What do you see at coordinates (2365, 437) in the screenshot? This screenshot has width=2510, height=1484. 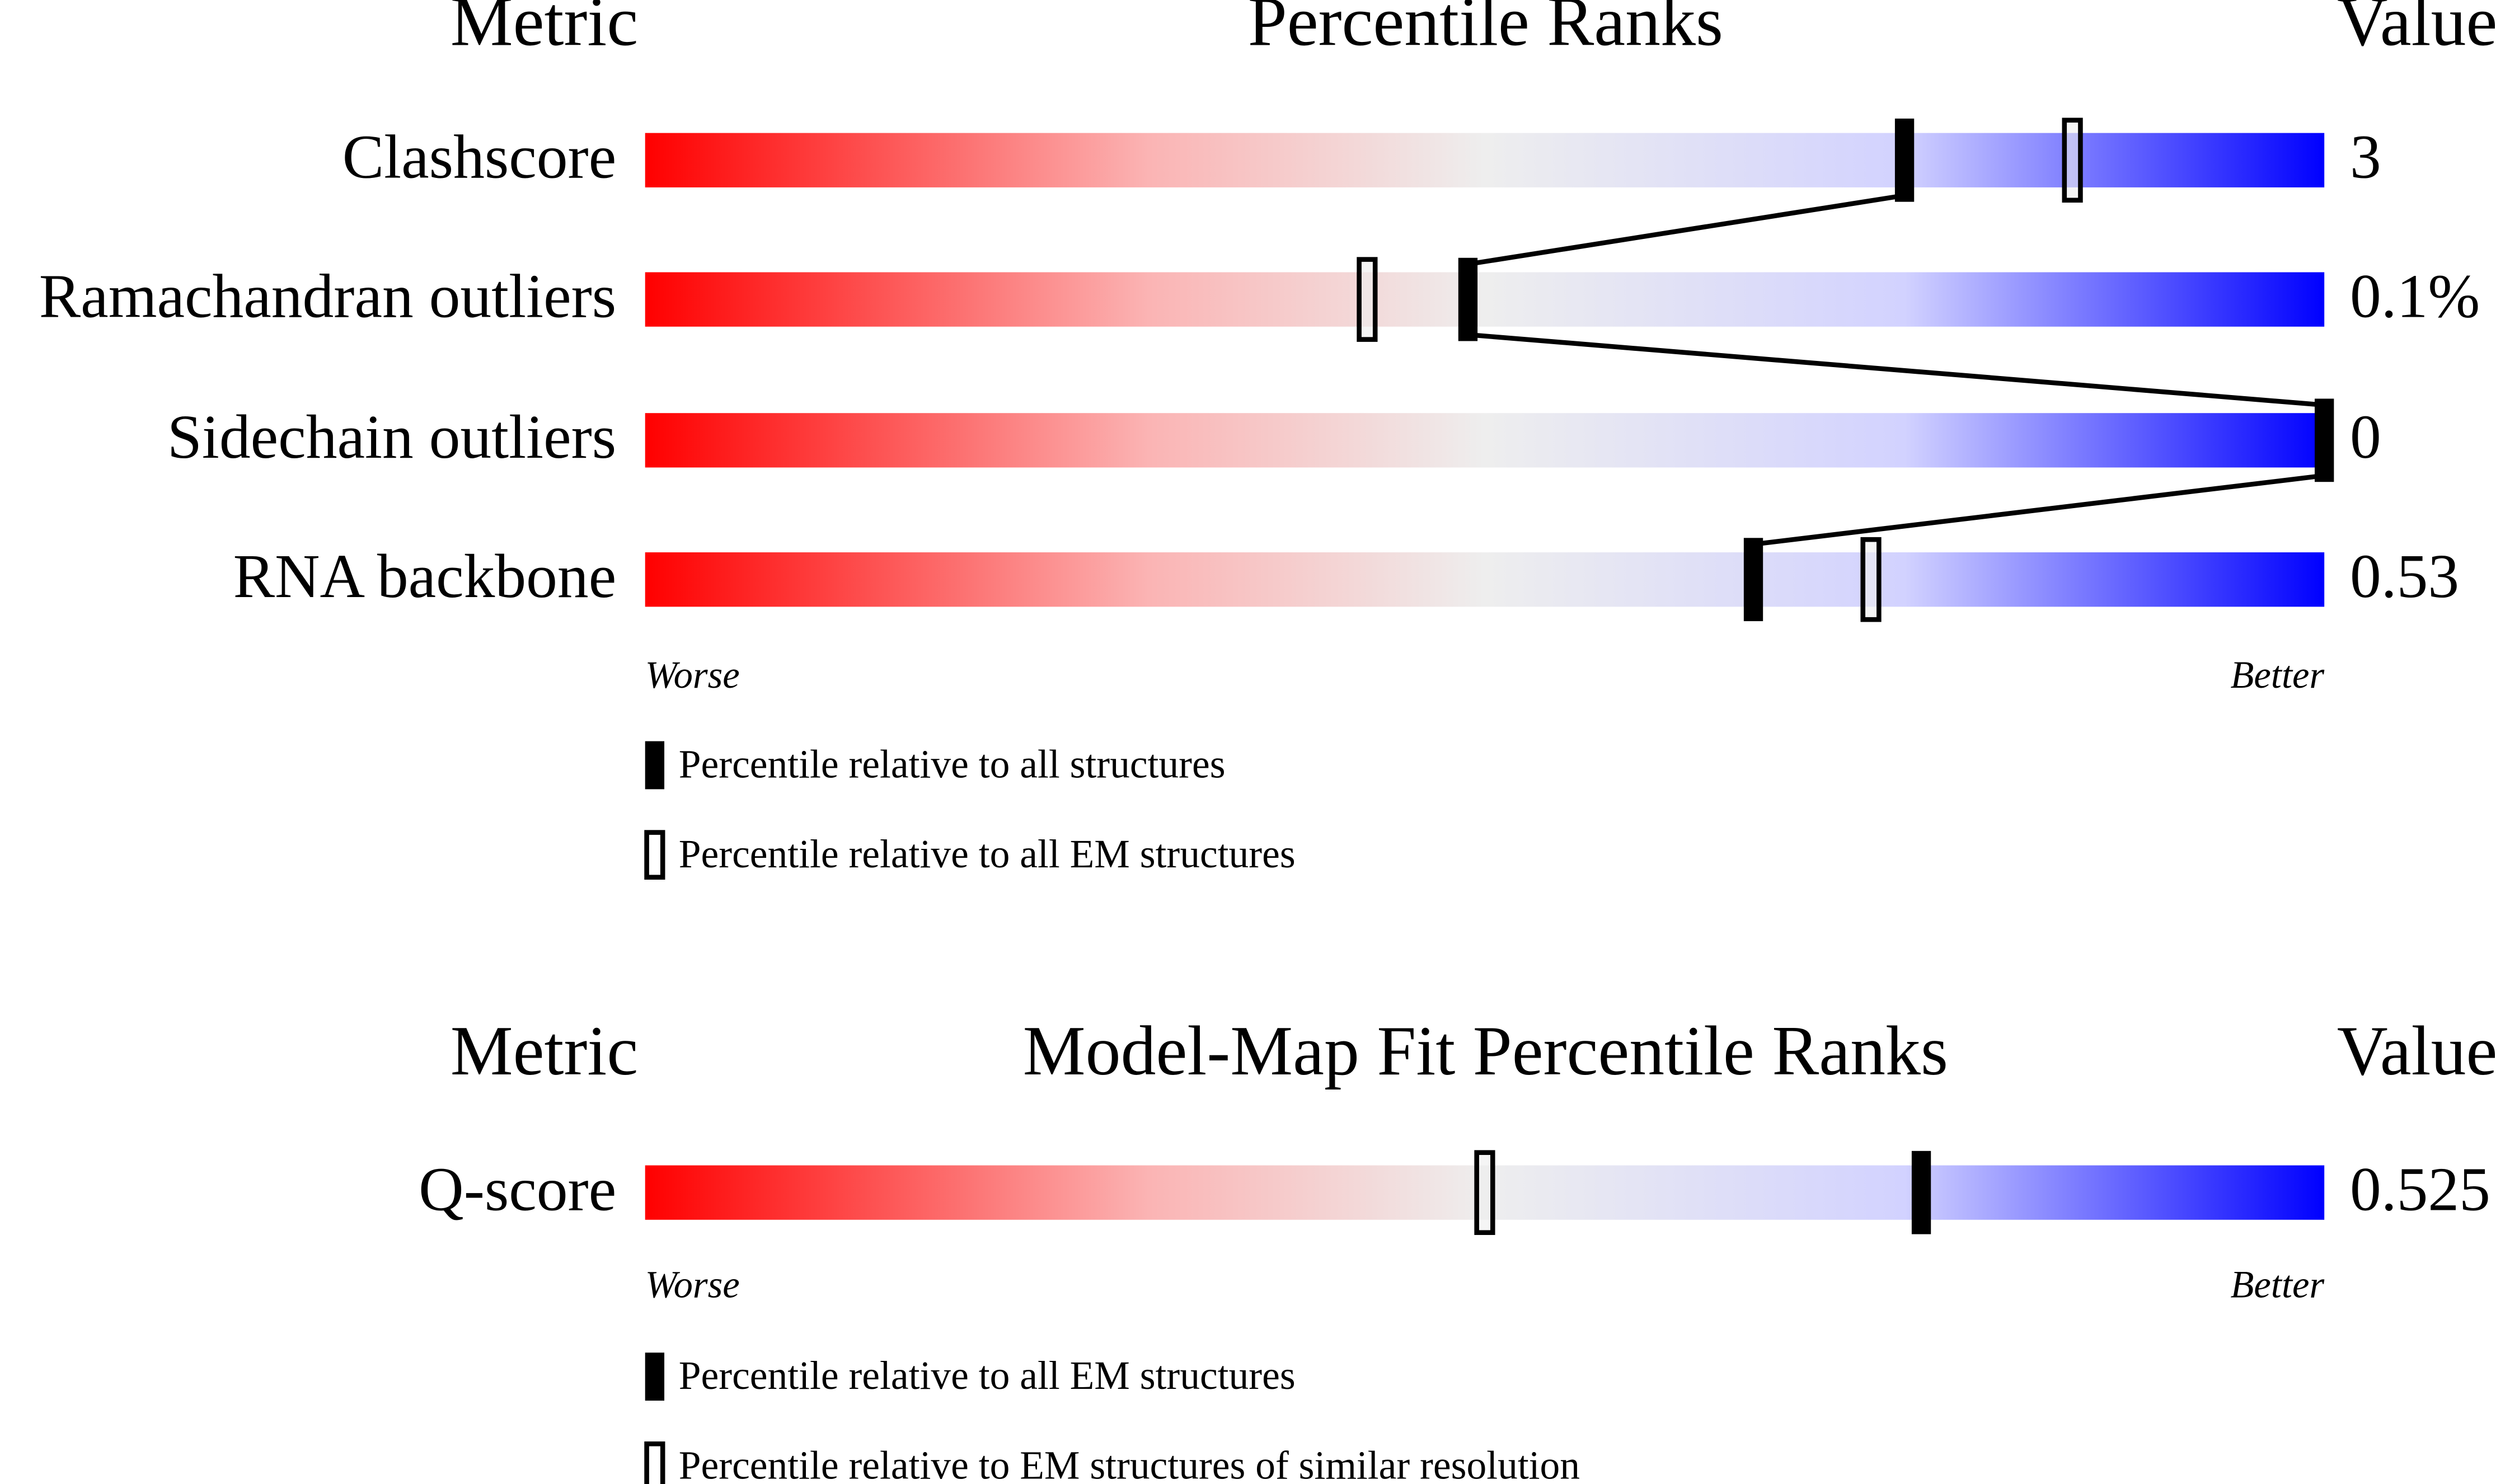 I see `metric-value: 0` at bounding box center [2365, 437].